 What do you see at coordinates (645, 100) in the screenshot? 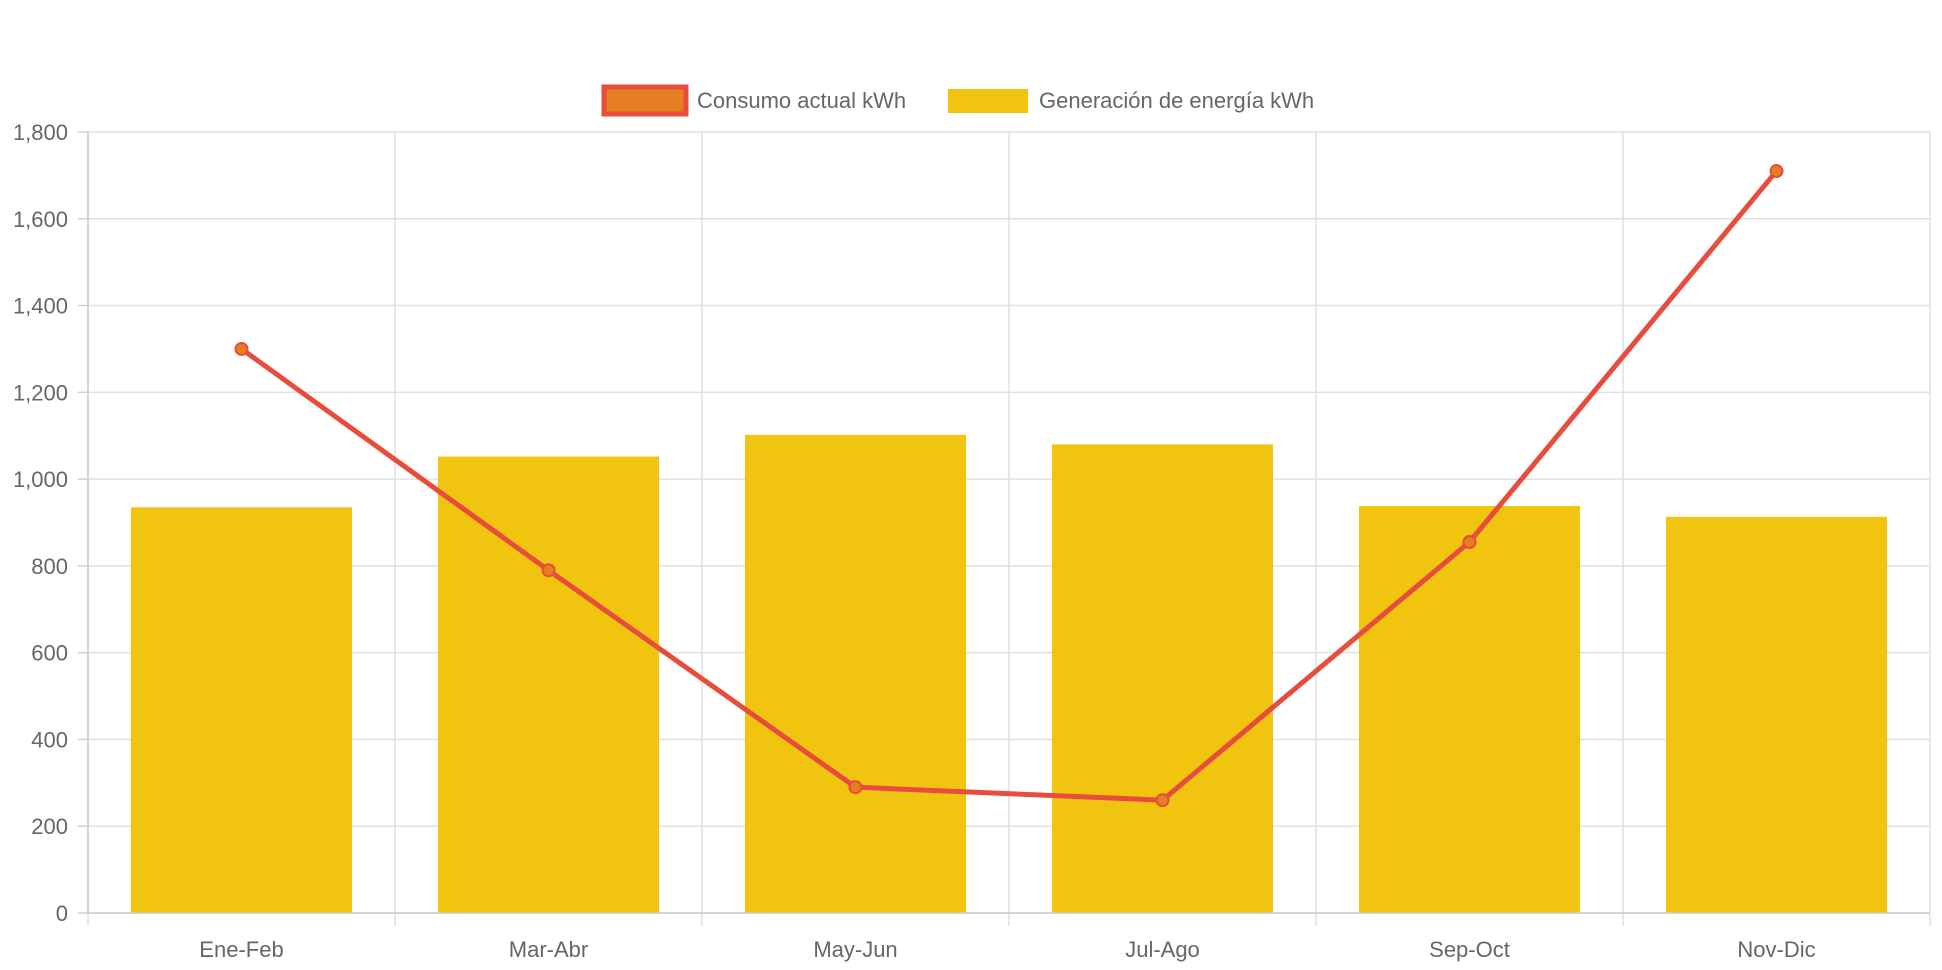
I see `legend-swatch-consumo` at bounding box center [645, 100].